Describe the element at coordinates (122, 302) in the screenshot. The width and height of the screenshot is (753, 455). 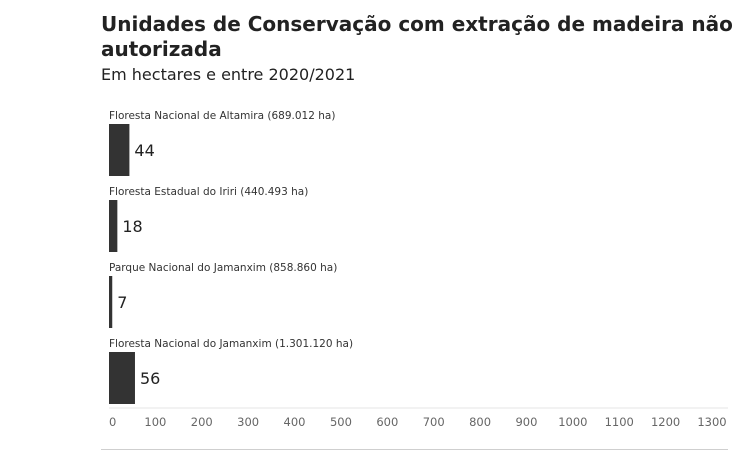
I see `data-label: 7` at that location.